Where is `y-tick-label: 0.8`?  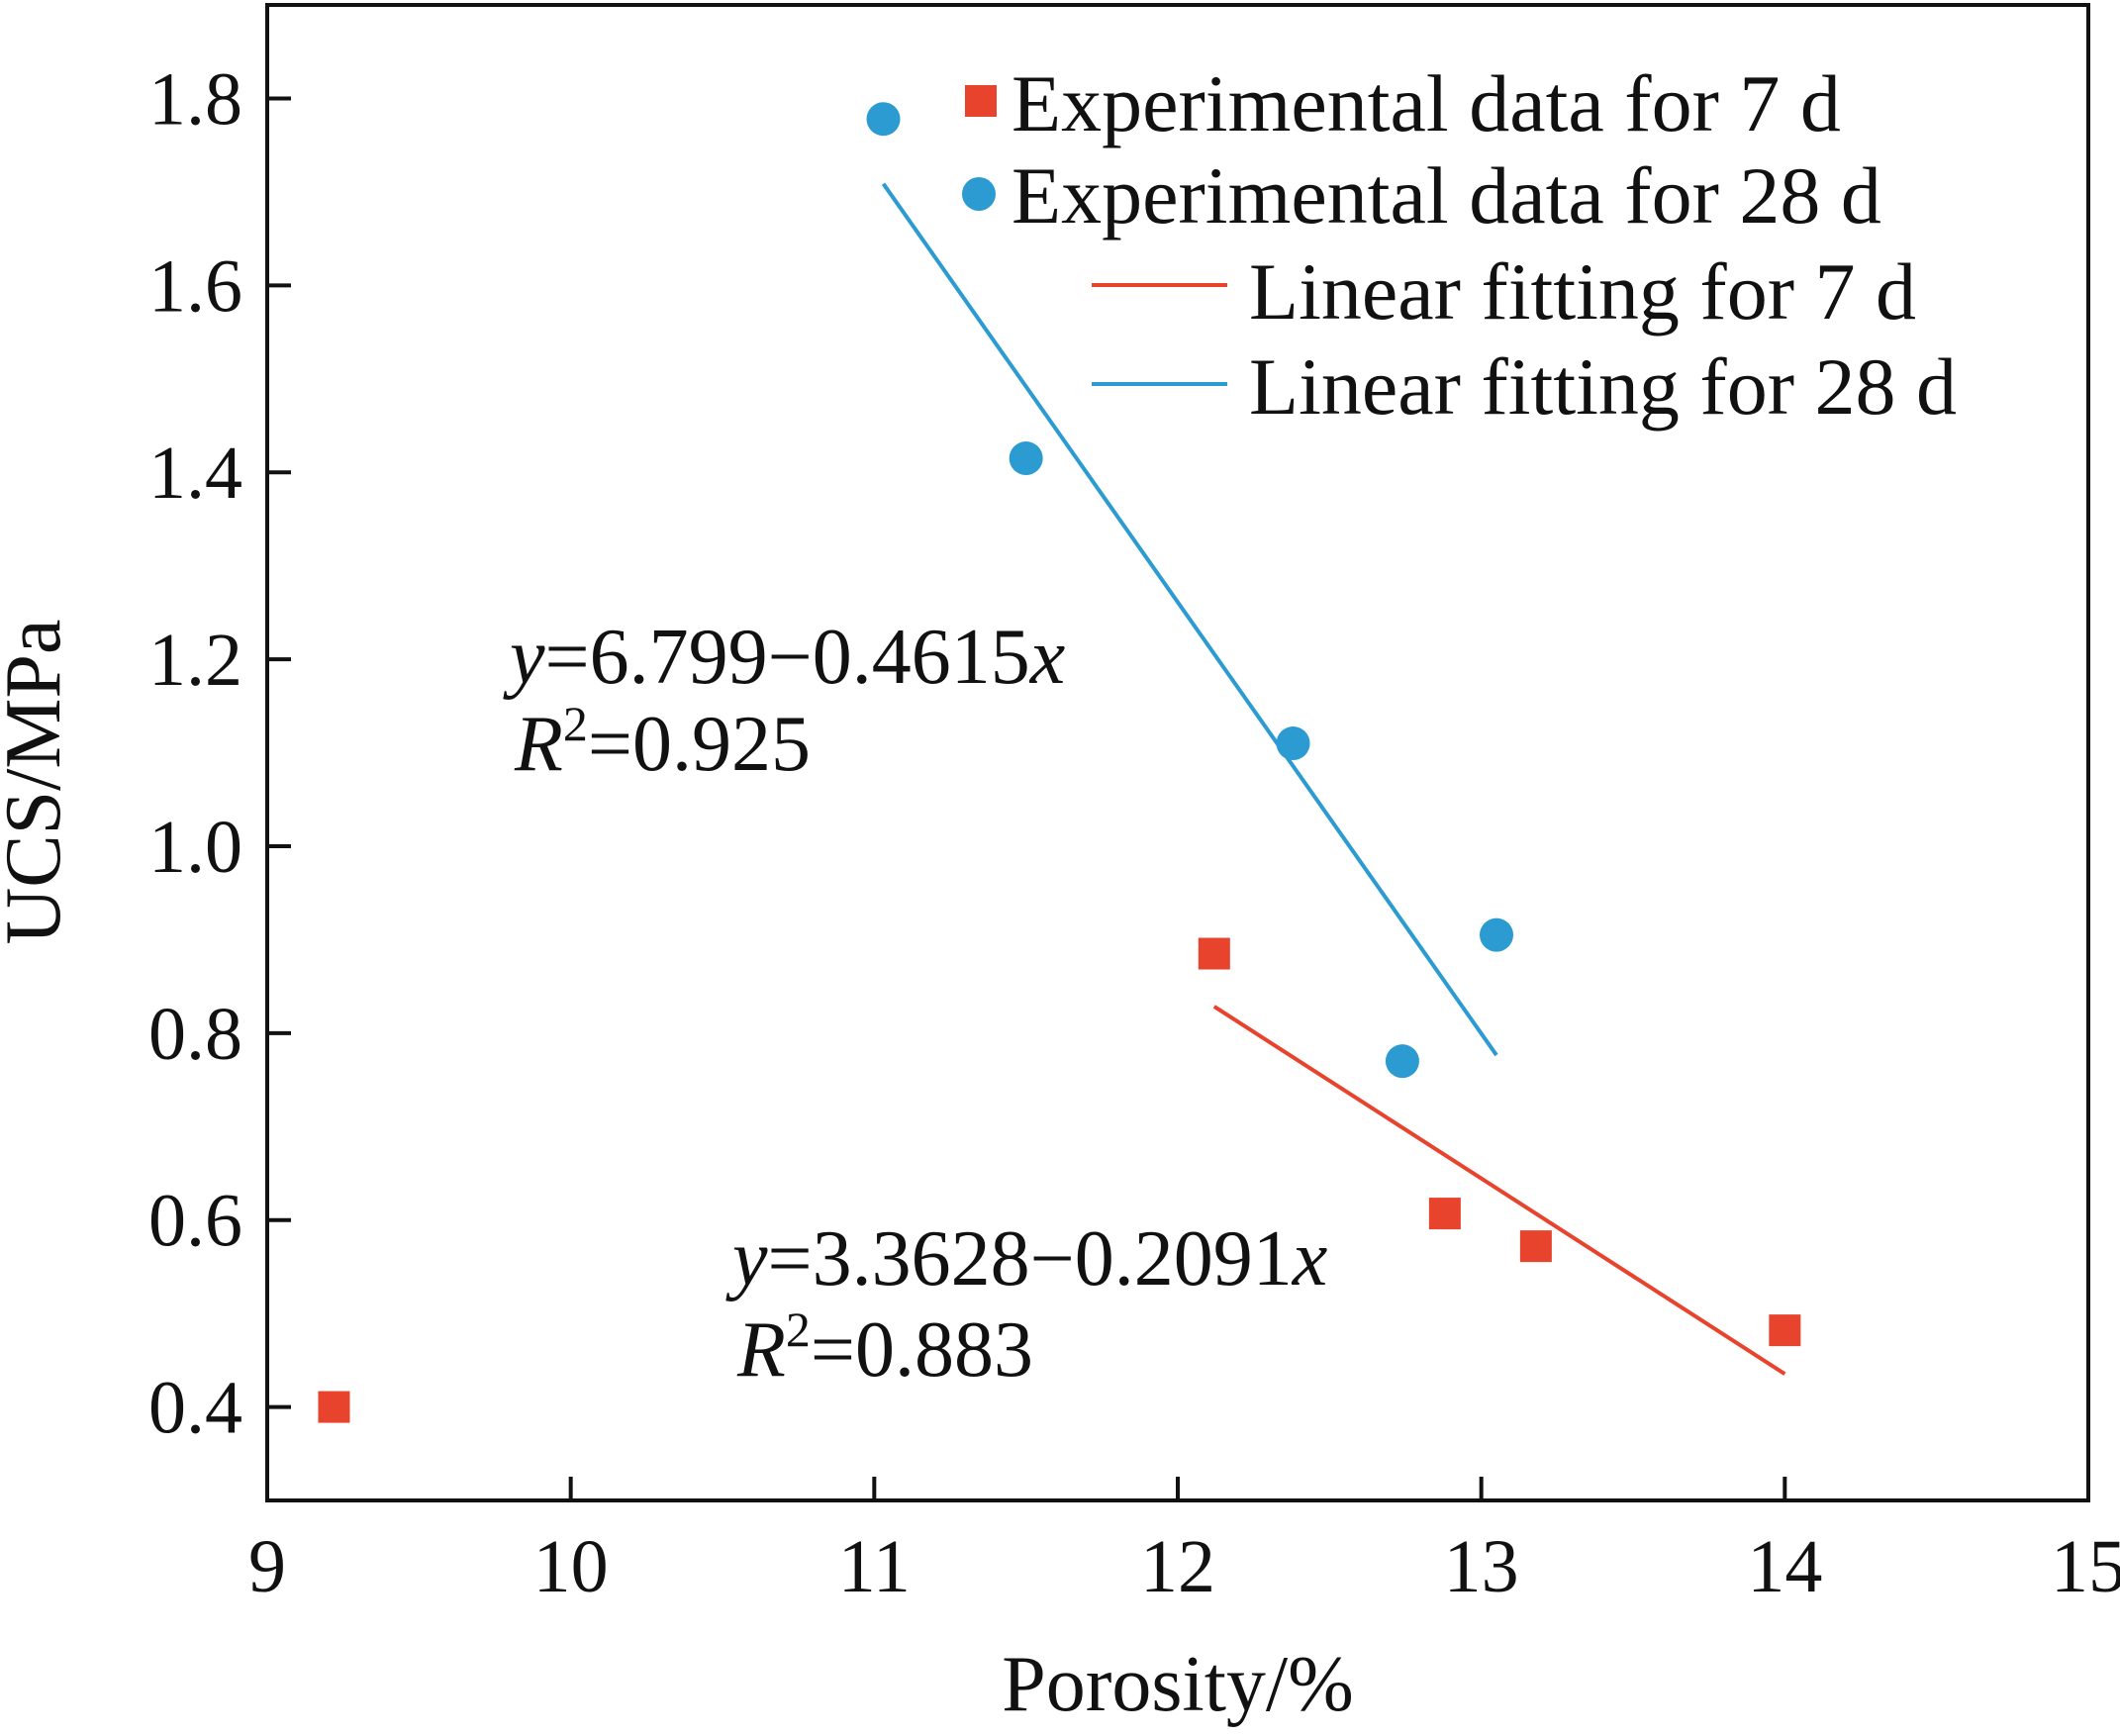 y-tick-label: 0.8 is located at coordinates (195, 1034).